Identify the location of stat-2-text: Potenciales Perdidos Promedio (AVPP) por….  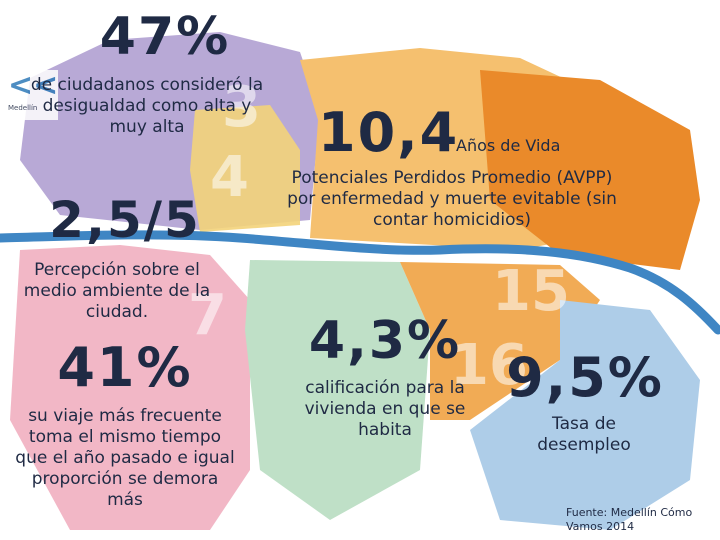
(452, 199).